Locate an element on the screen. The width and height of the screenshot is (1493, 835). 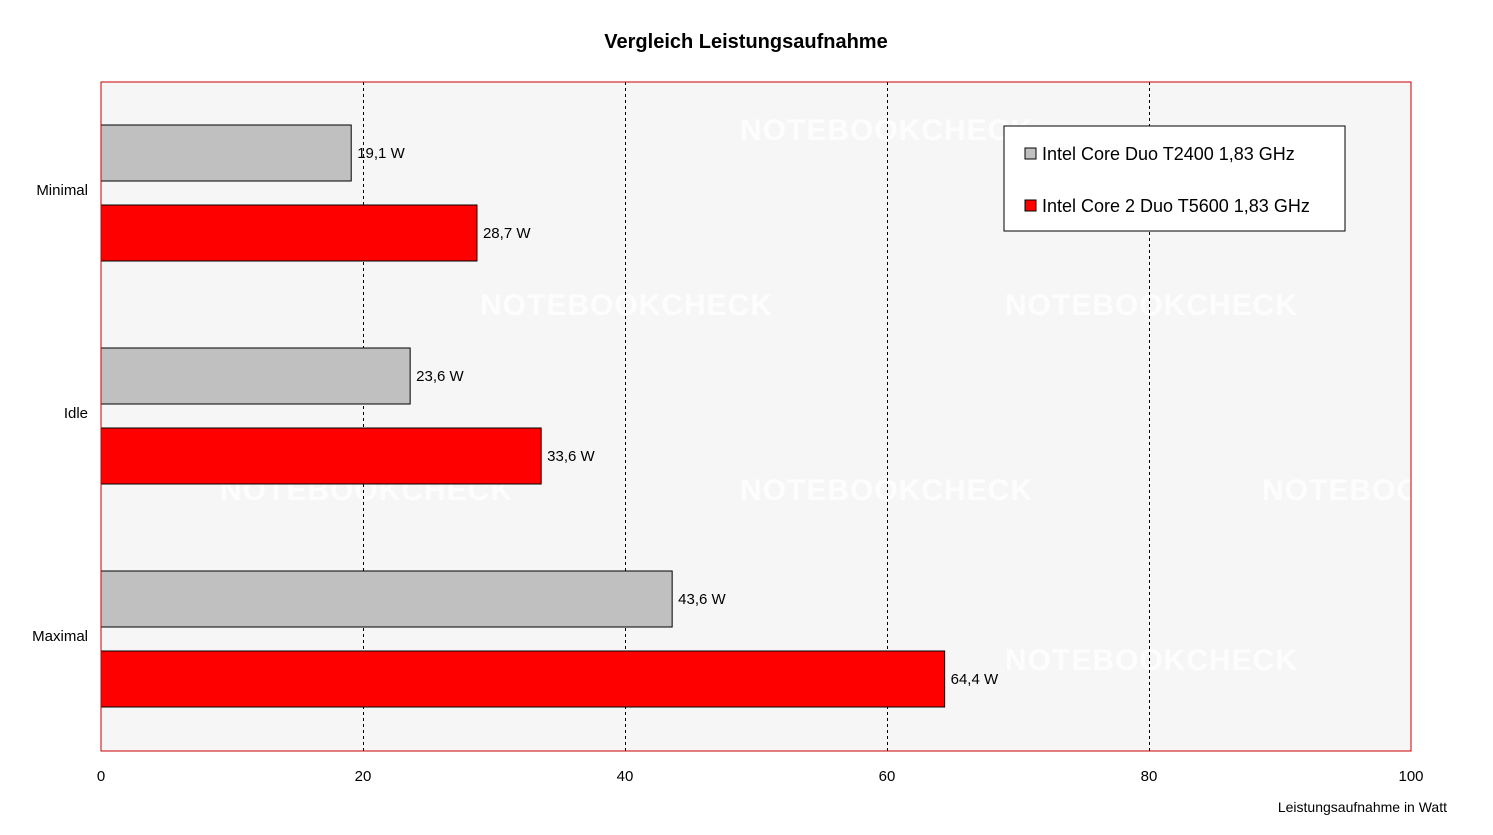
value-label-maximal-series-1: 43,6 W is located at coordinates (702, 599).